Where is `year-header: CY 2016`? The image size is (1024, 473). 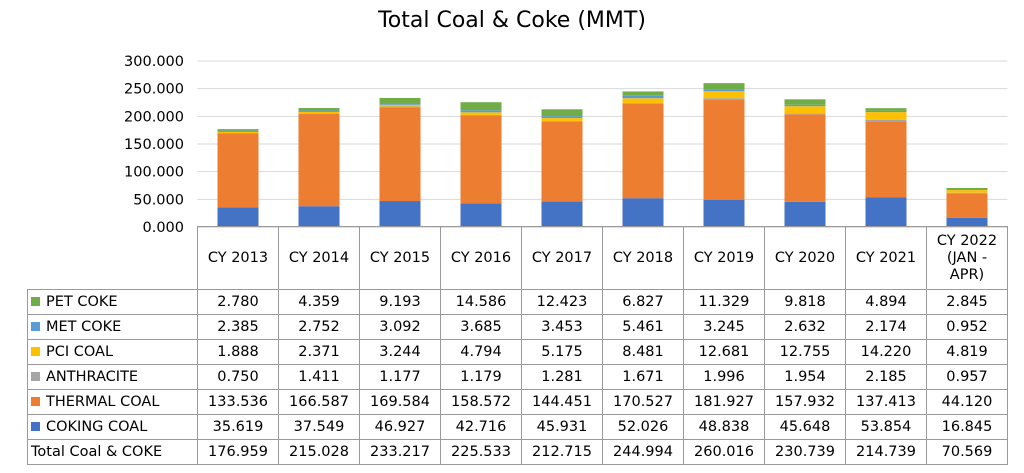 year-header: CY 2016 is located at coordinates (481, 258).